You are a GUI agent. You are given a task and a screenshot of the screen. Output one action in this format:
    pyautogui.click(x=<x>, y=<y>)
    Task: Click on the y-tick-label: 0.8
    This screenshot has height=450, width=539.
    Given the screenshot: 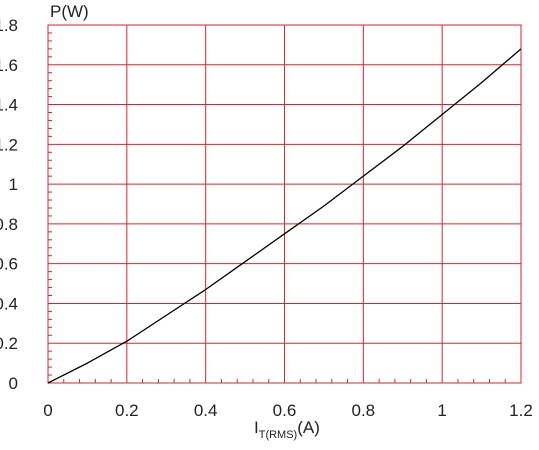 What is the action you would take?
    pyautogui.click(x=9, y=224)
    